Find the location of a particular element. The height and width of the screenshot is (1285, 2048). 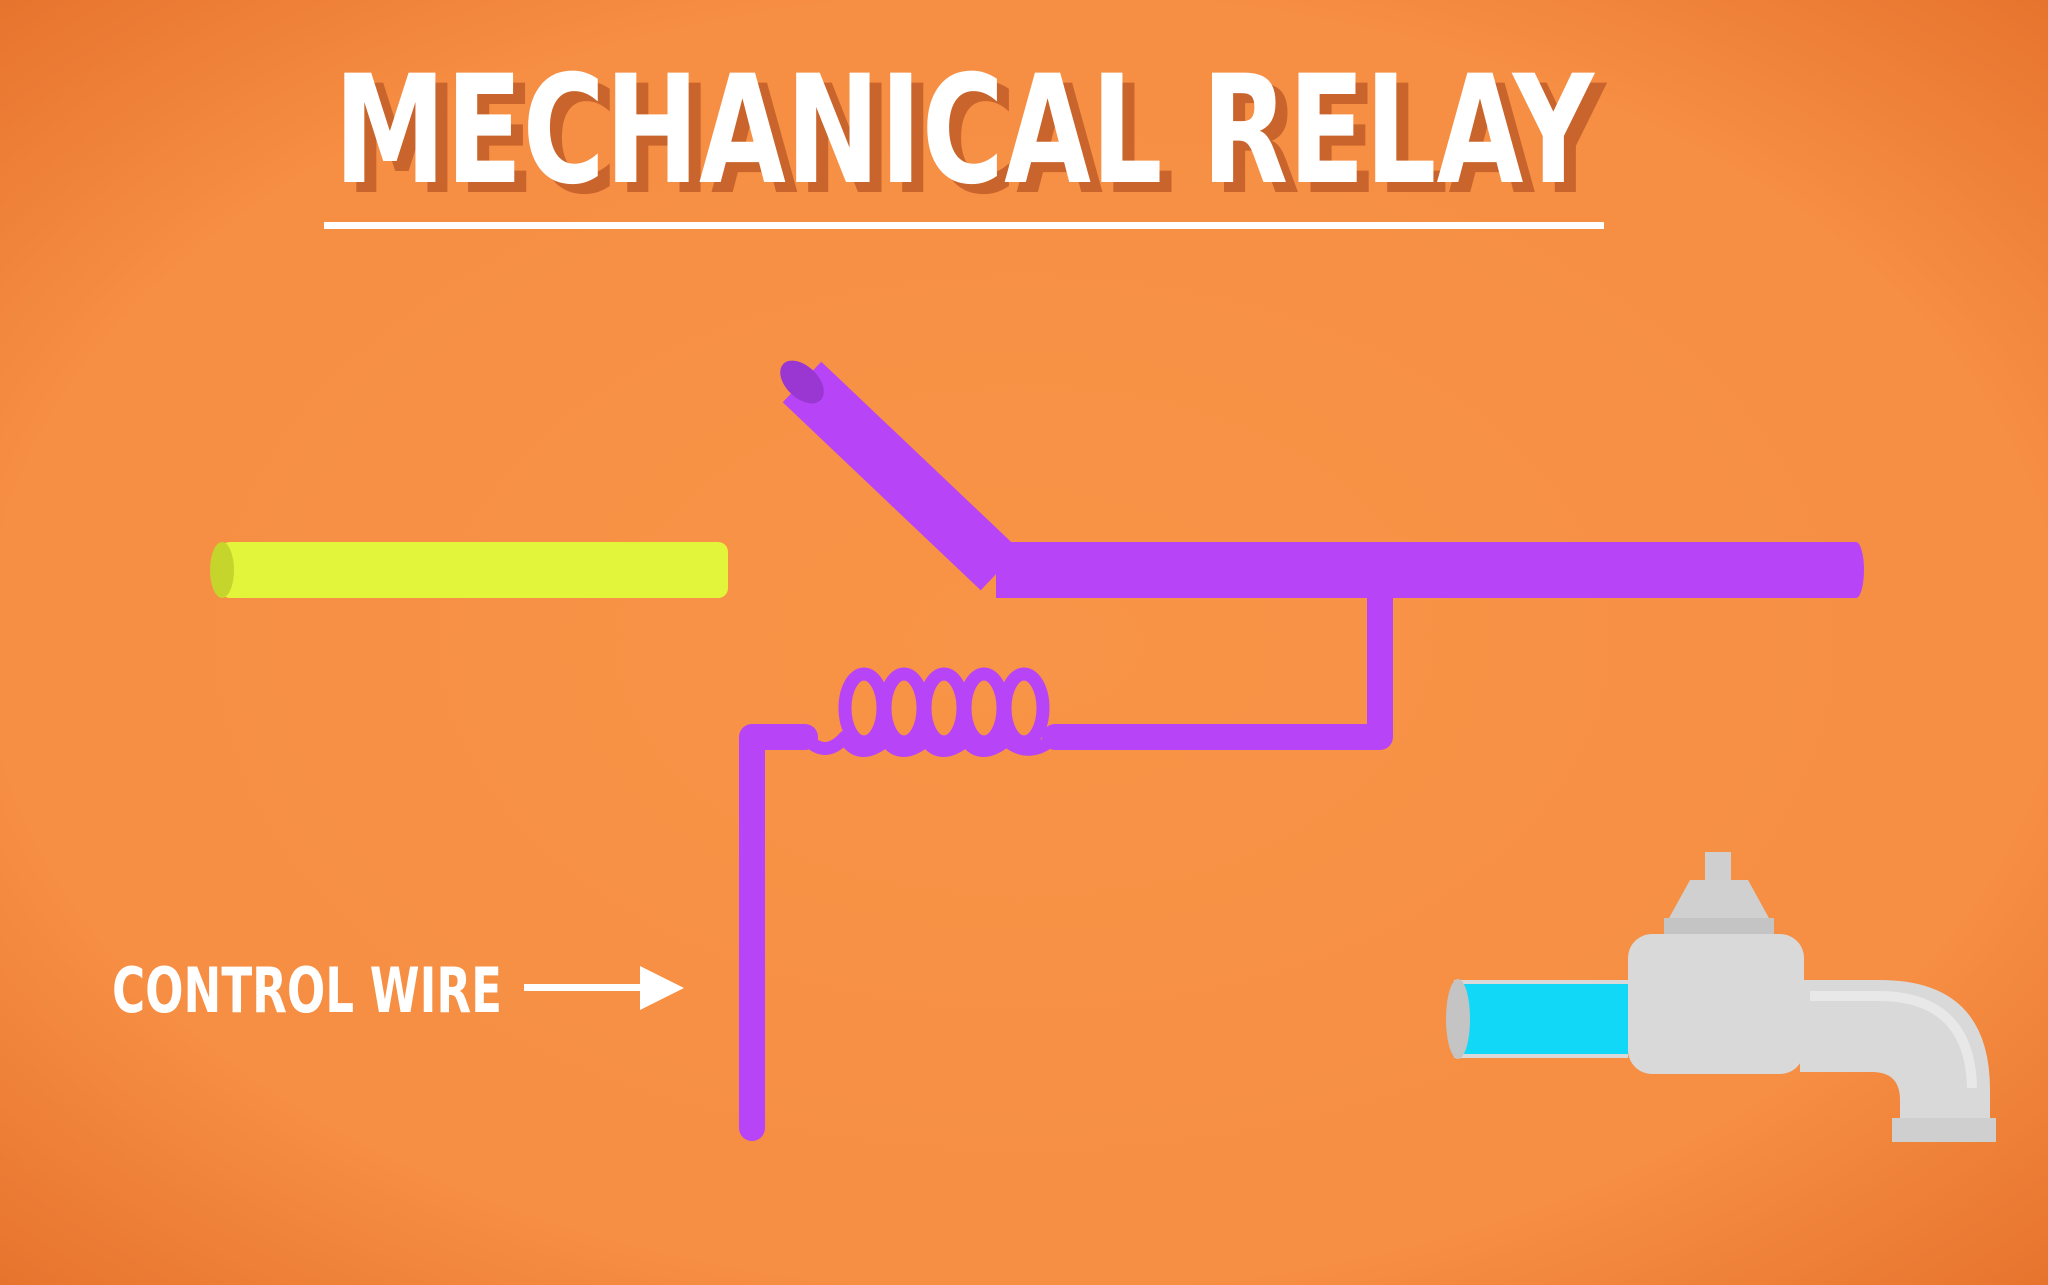

control-circuit is located at coordinates (1066, 863).